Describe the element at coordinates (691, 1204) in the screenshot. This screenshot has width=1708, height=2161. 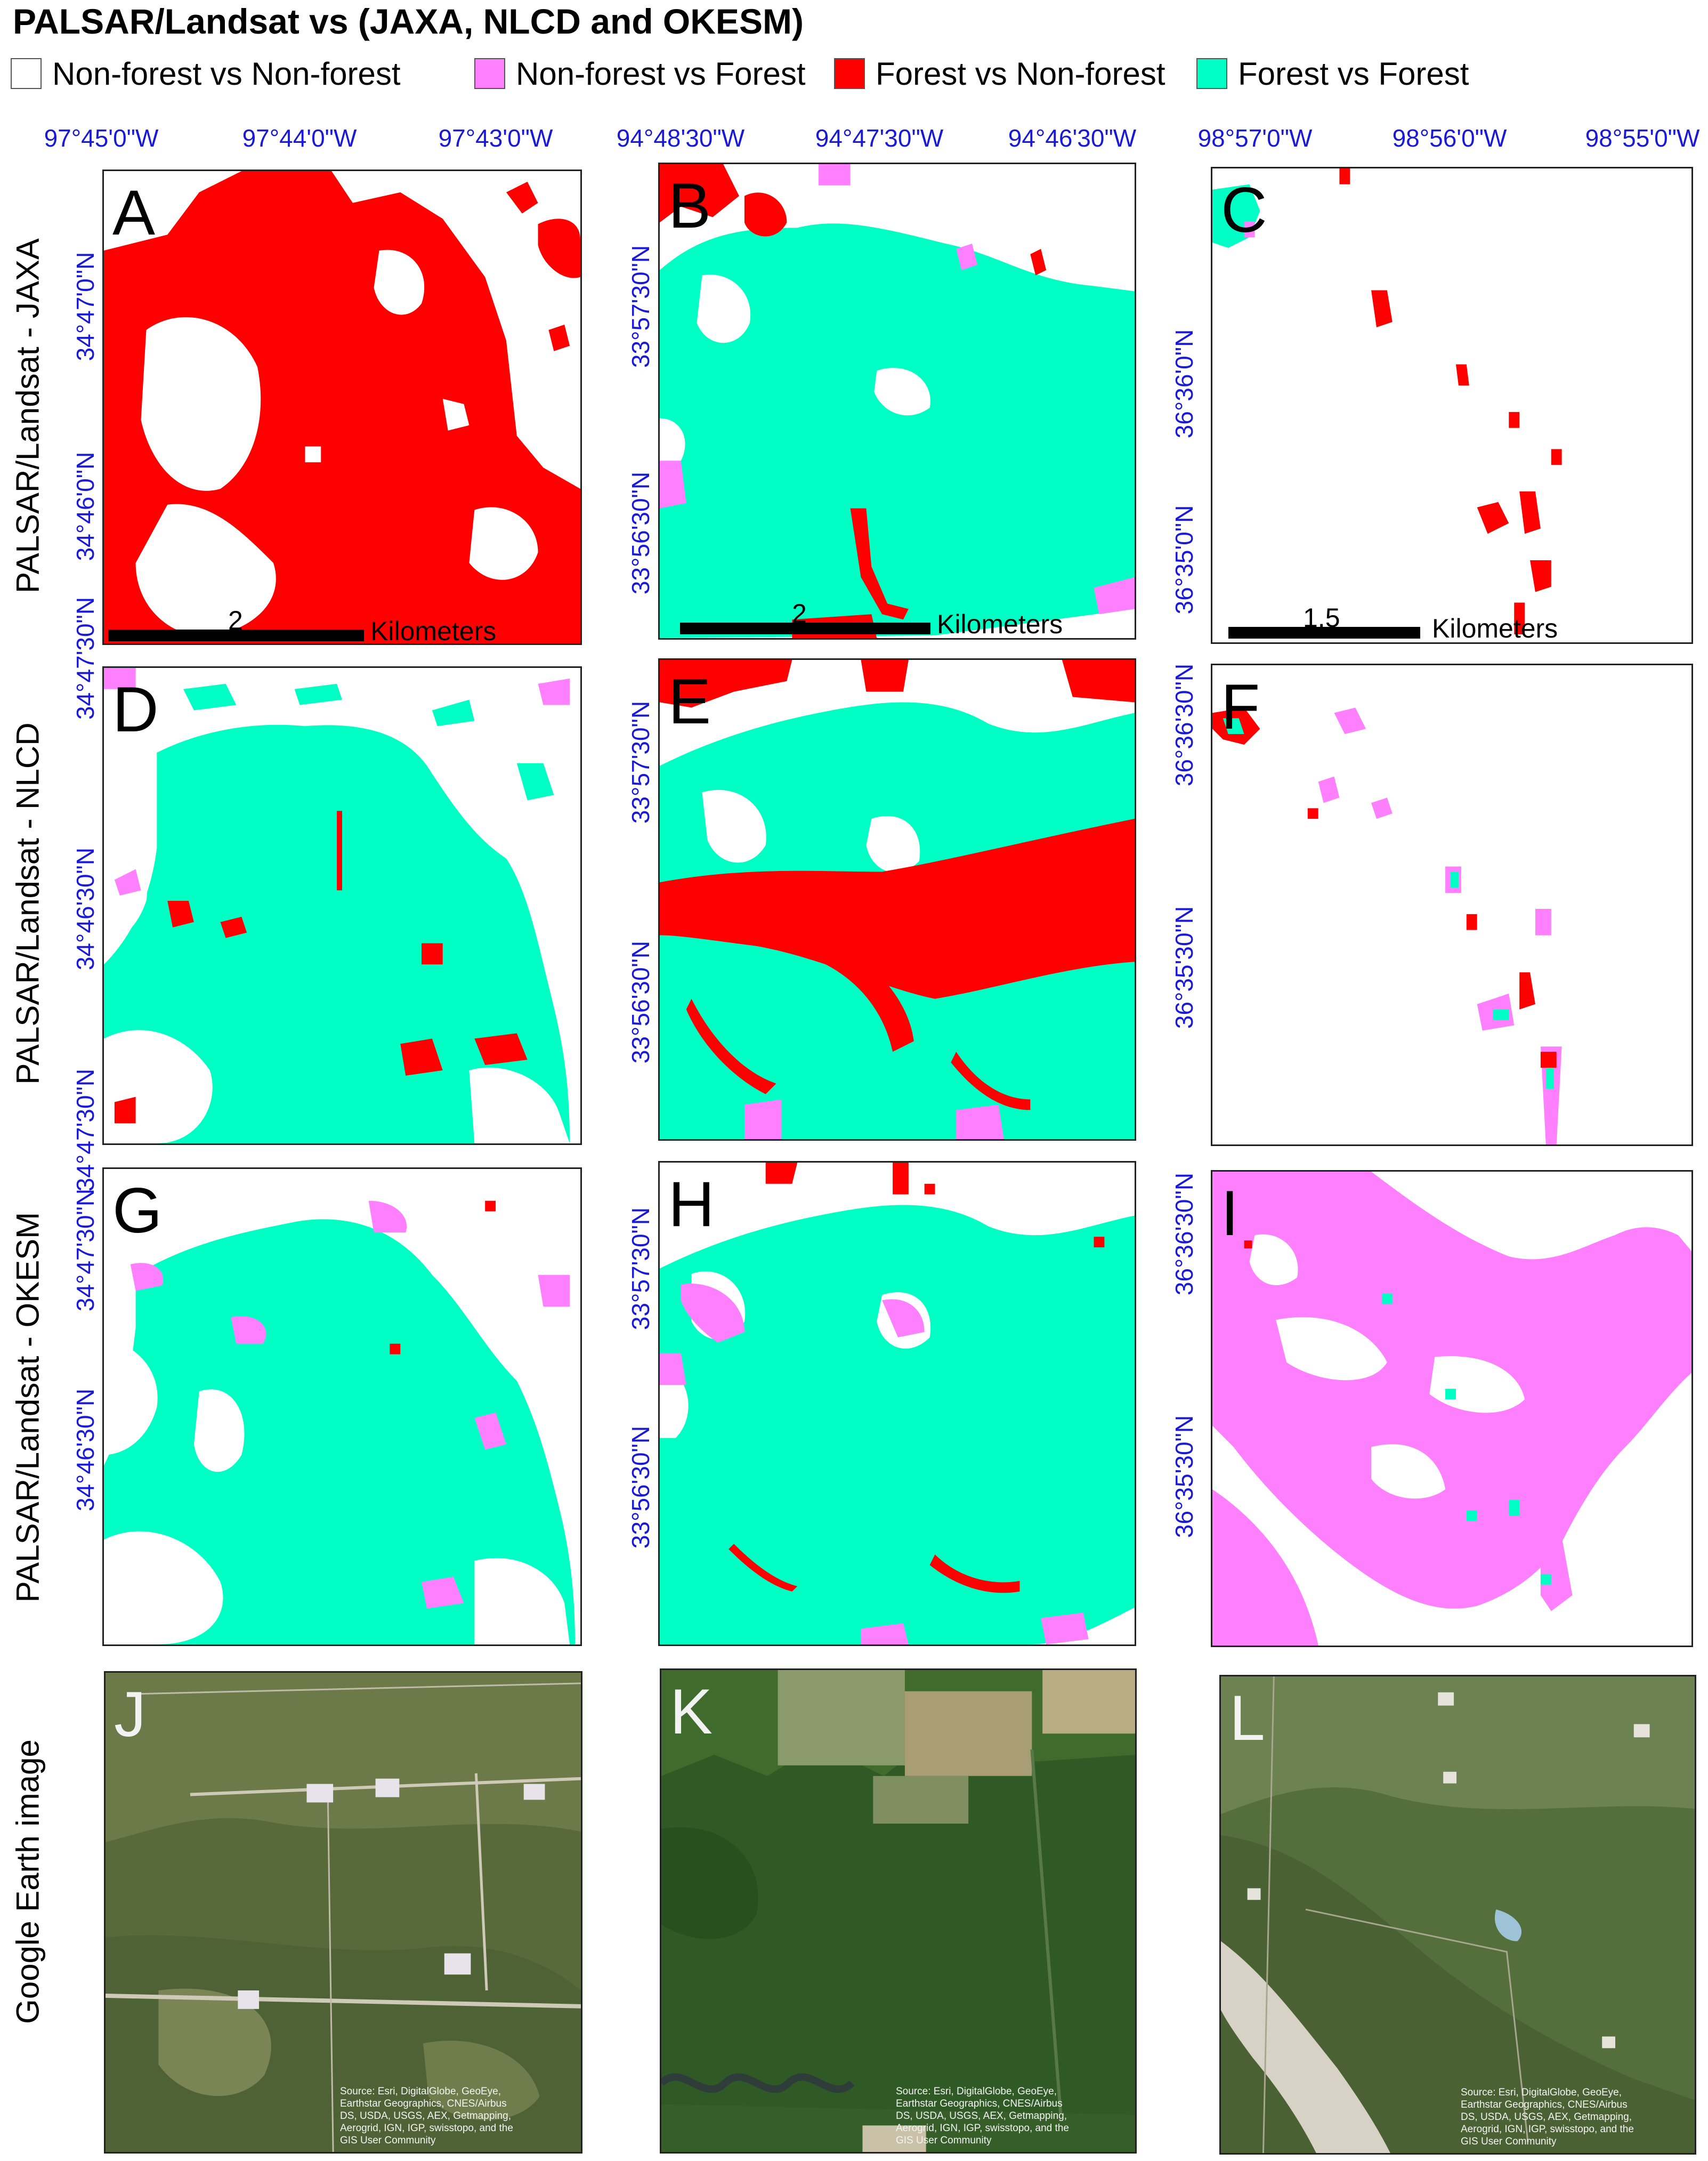
I see `panel-letter-h: H` at that location.